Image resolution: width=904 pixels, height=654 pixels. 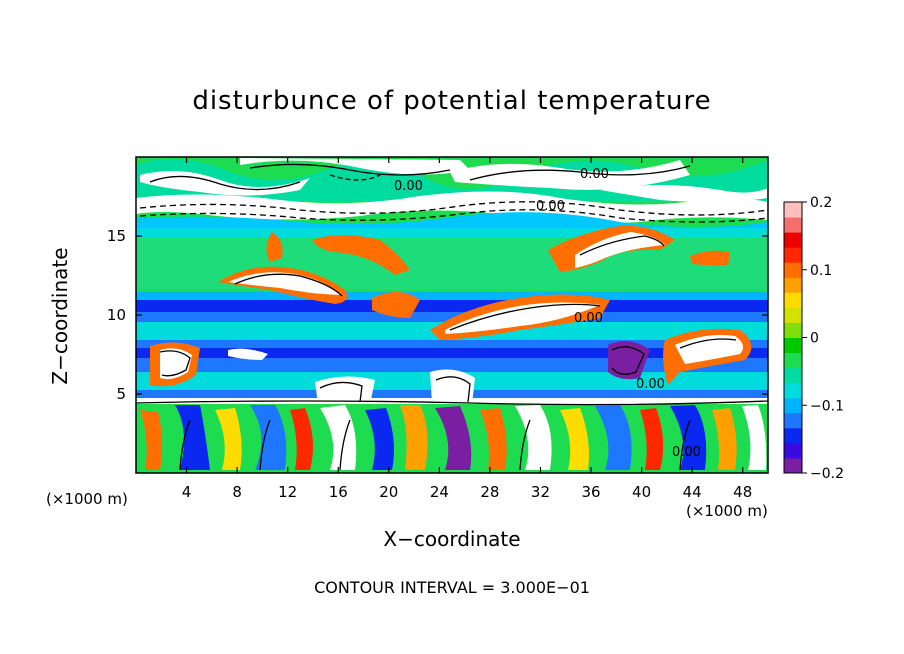 I want to click on contour-interval-note: CONTOUR INTERVAL = 3.000E−01, so click(x=452, y=587).